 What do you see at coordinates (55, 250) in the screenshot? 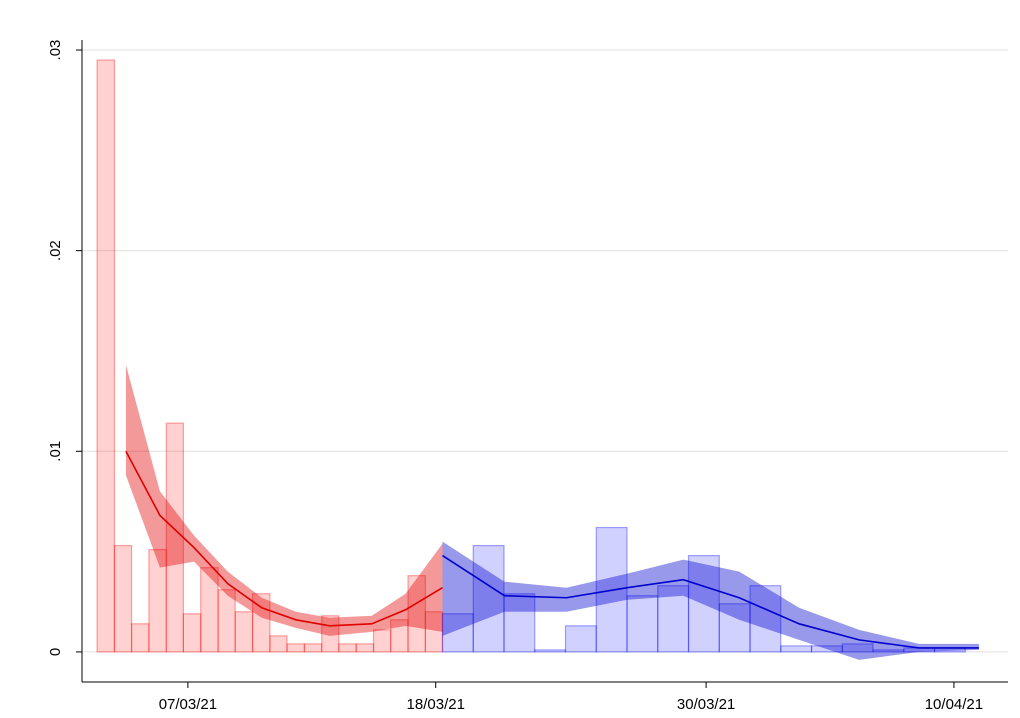
I see `y-tick-label: .02` at bounding box center [55, 250].